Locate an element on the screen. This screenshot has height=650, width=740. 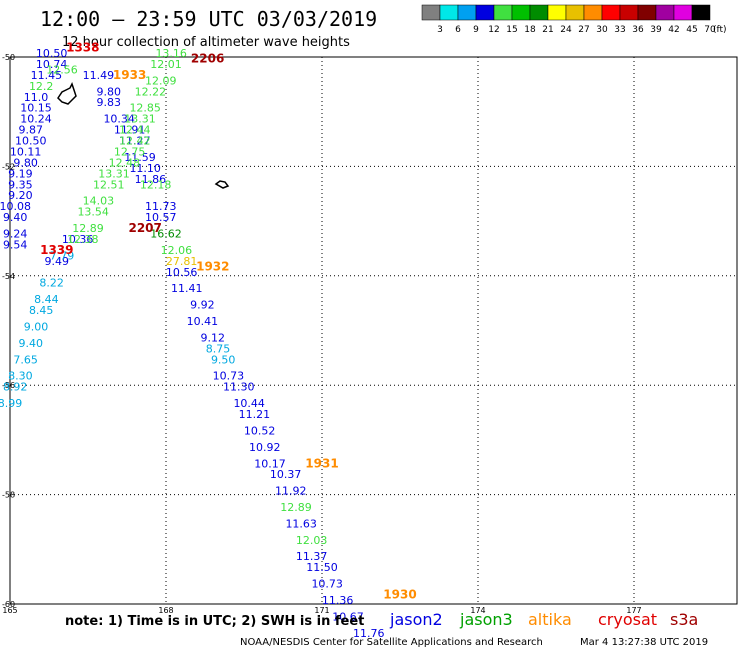
wave-height-jason2-low: 7.65 is located at coordinates (25, 359).